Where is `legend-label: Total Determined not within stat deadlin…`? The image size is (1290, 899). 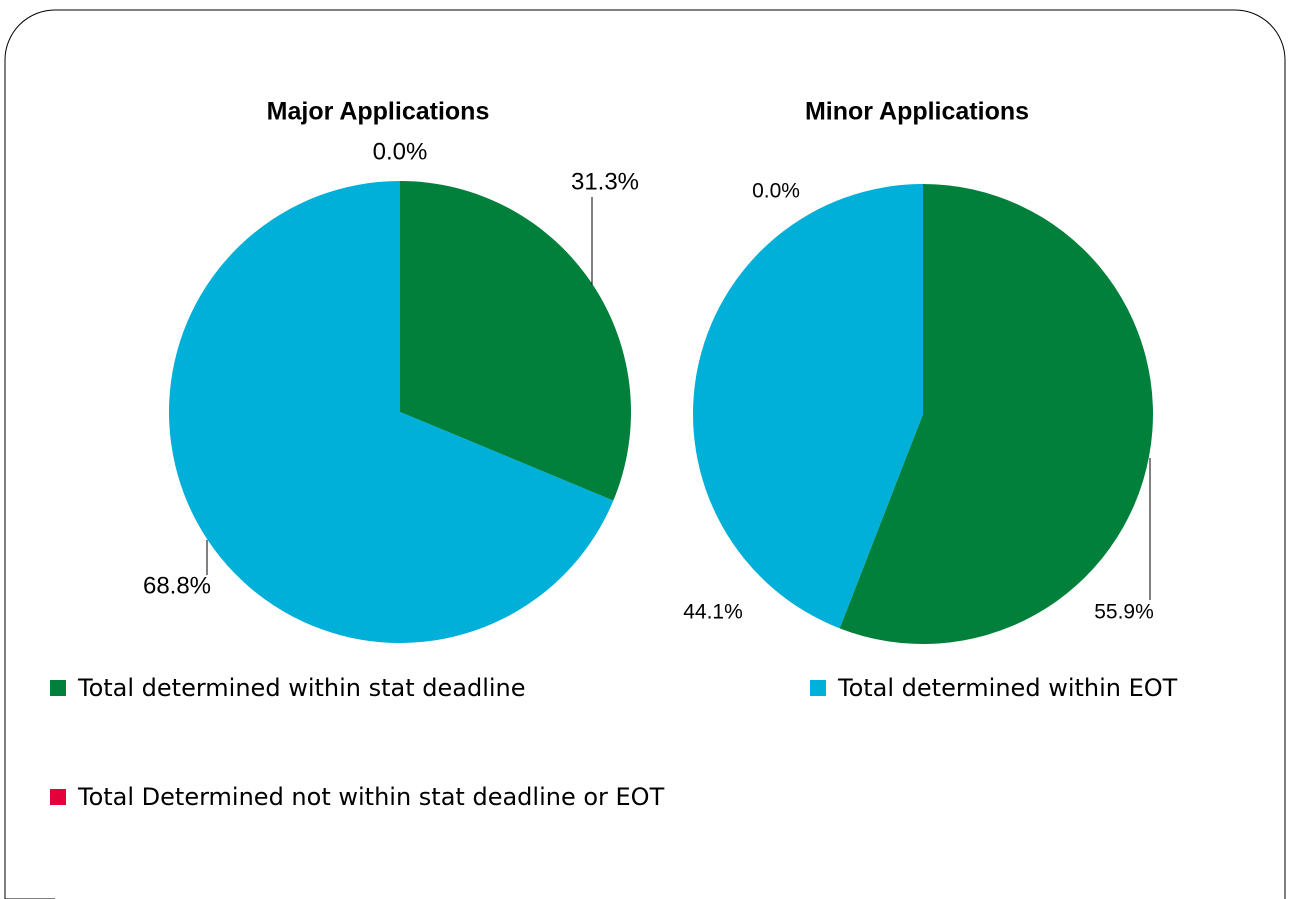
legend-label: Total Determined not within stat deadlin… is located at coordinates (371, 797).